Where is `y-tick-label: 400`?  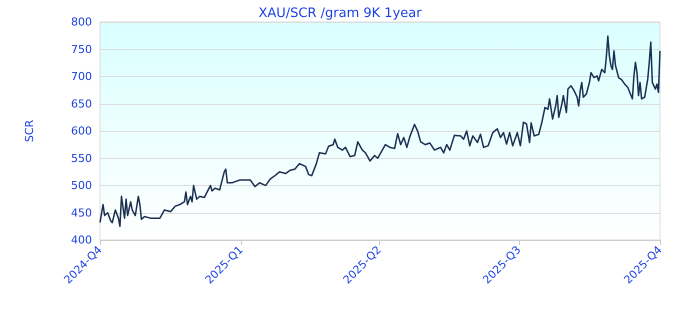
y-tick-label: 400 is located at coordinates (81, 240).